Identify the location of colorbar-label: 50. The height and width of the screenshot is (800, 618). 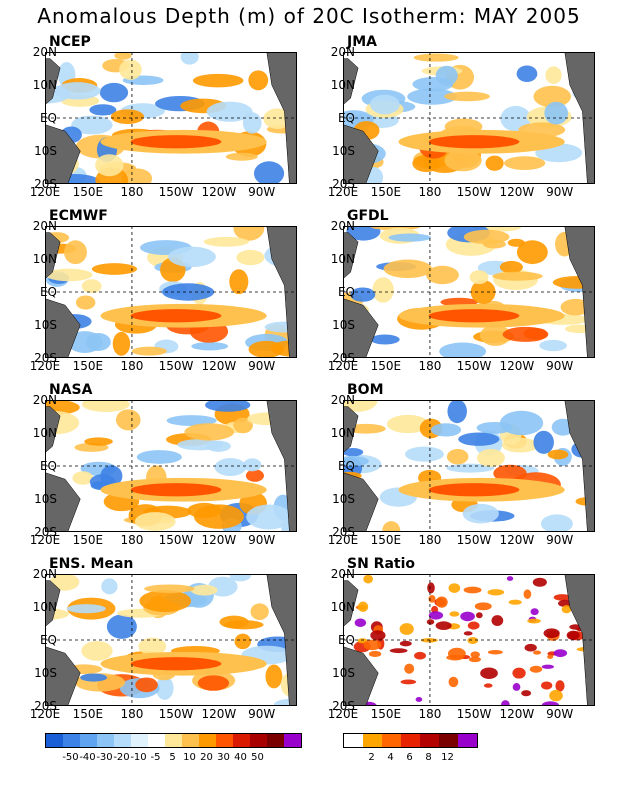
(257, 757).